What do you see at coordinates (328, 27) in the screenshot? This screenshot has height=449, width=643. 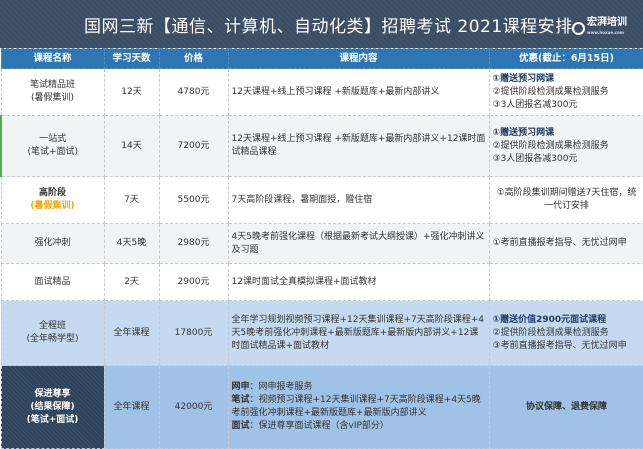 I see `page-title: 国网三新【通信、计算机、自动化类】招聘考试 2021课程安排` at bounding box center [328, 27].